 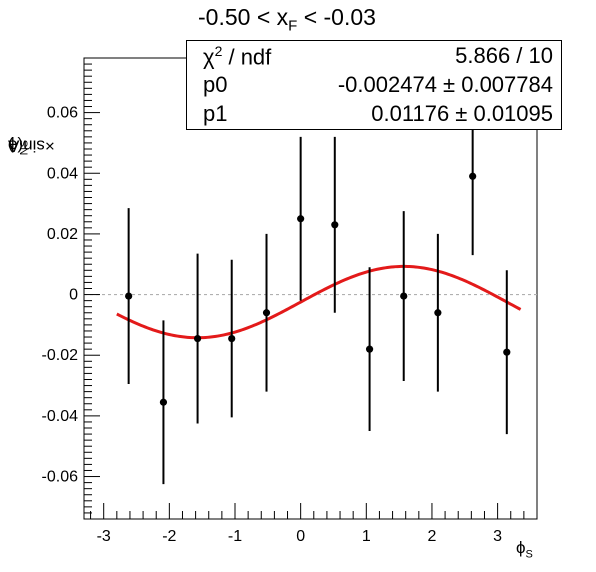 What do you see at coordinates (31, 146) in the screenshot?
I see `y-axis-label: A N ×sin(ϕ S)` at bounding box center [31, 146].